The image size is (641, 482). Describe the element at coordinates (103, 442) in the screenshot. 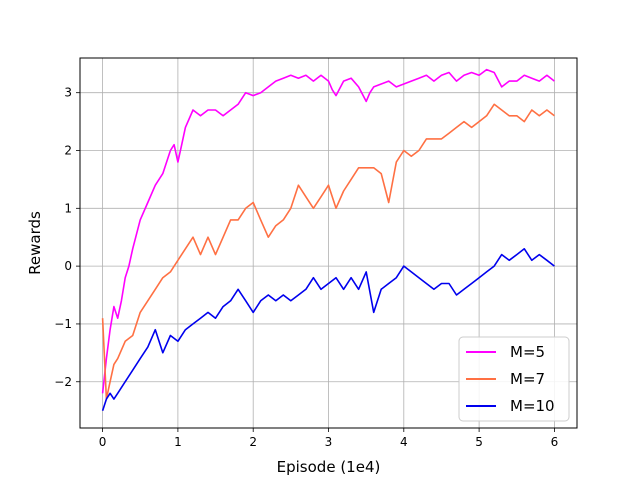

I see `x-tick-label: 0` at that location.